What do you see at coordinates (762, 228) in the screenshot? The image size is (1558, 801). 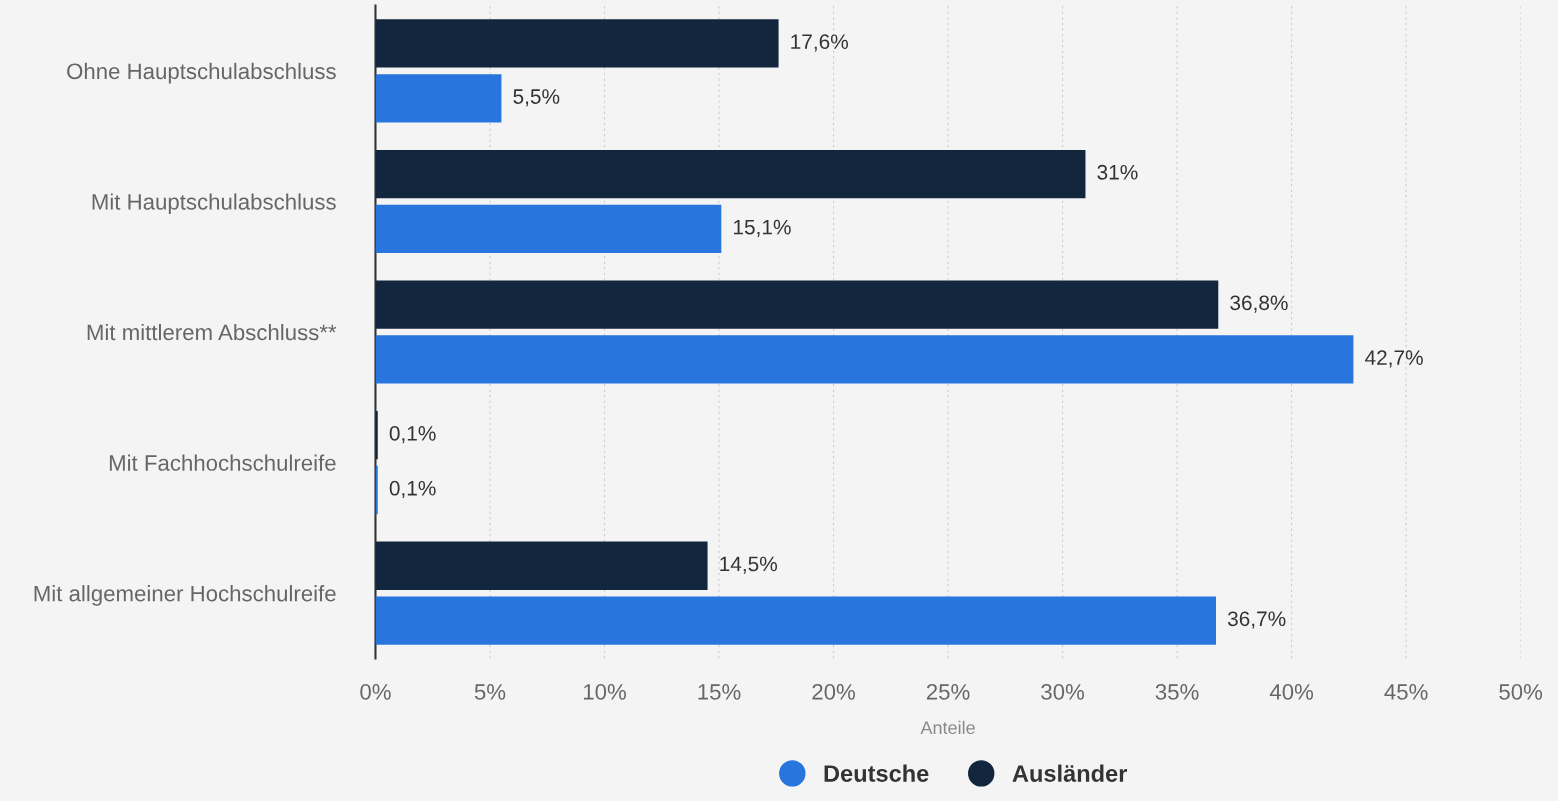 I see `data-label: 15,1%` at bounding box center [762, 228].